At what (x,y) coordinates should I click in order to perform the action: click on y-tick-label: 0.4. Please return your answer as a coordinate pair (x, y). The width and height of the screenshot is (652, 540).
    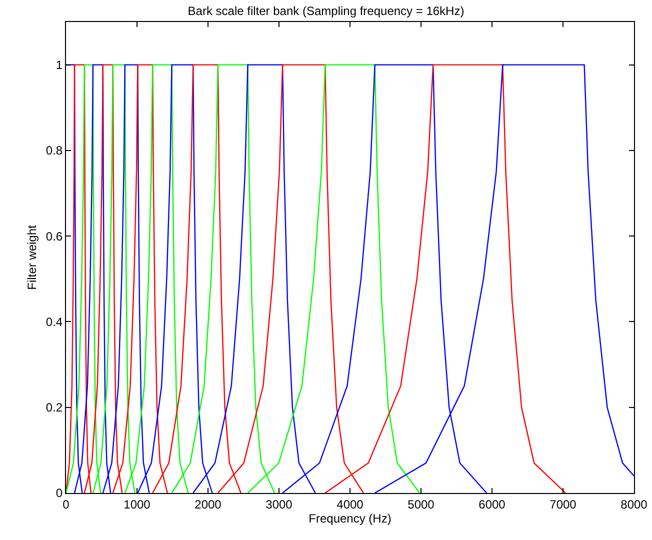
    Looking at the image, I should click on (54, 321).